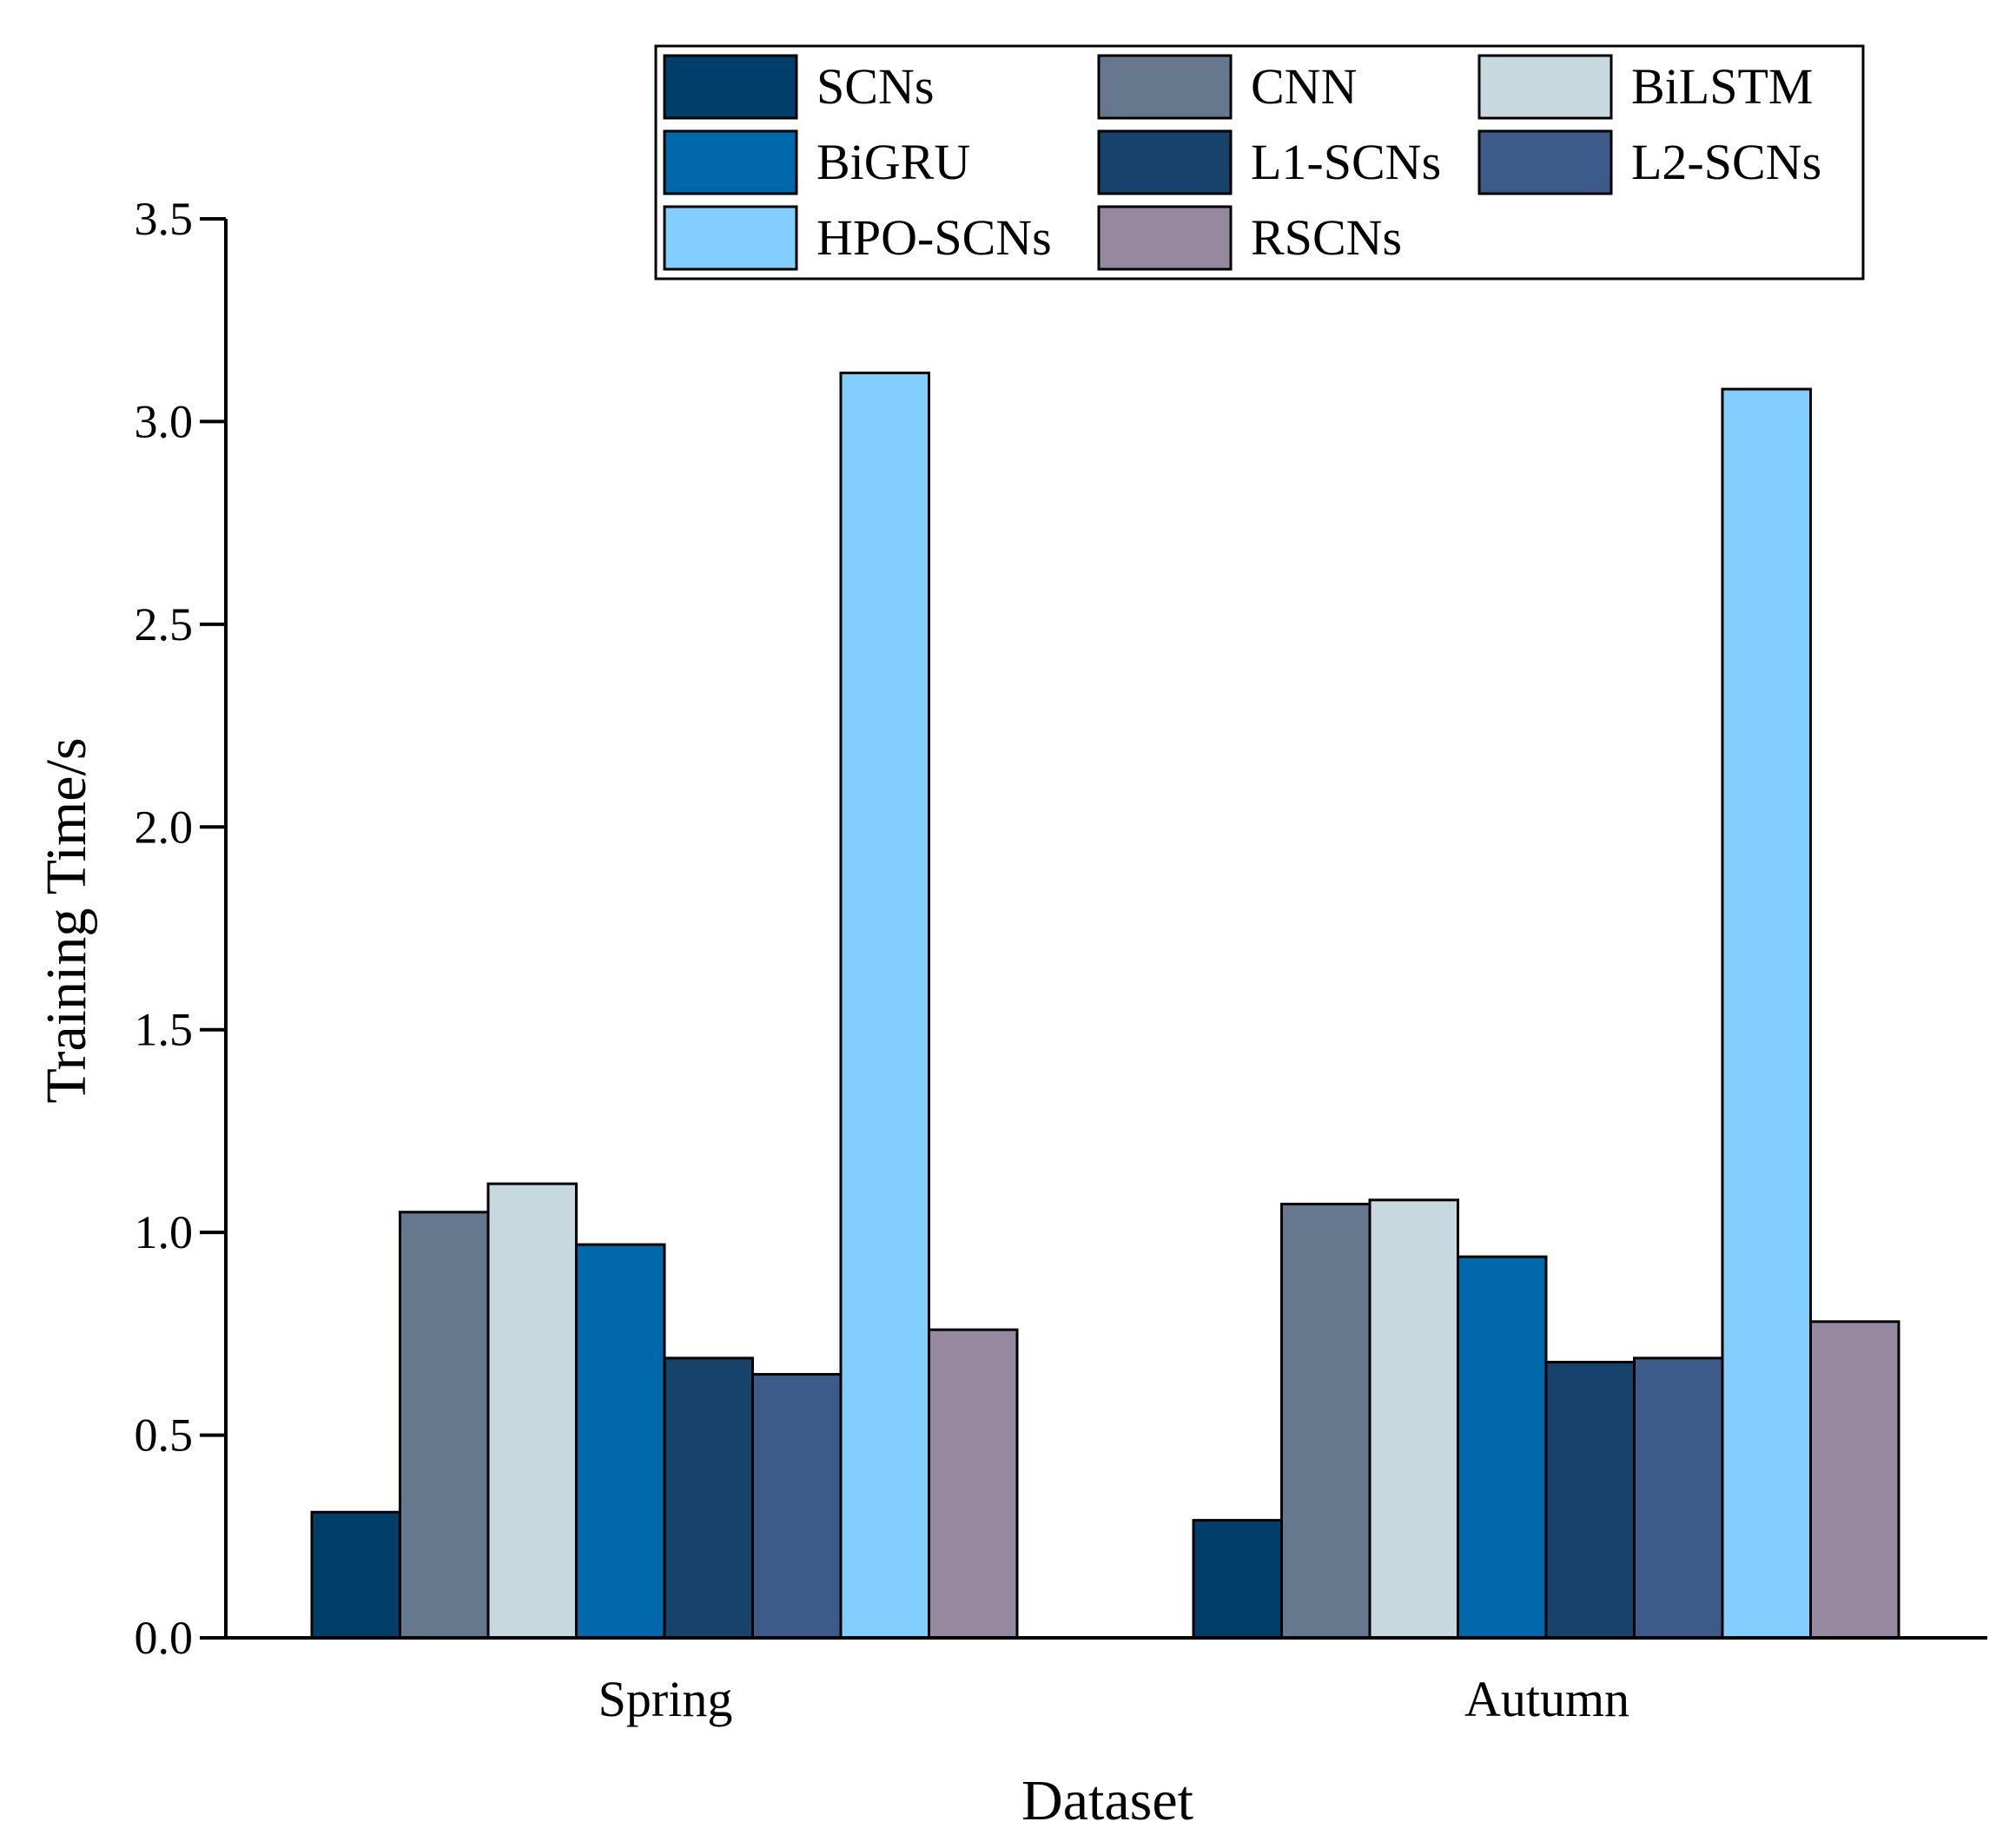 This screenshot has height=1848, width=2016. What do you see at coordinates (164, 1638) in the screenshot?
I see `y-tick-label: 0.0` at bounding box center [164, 1638].